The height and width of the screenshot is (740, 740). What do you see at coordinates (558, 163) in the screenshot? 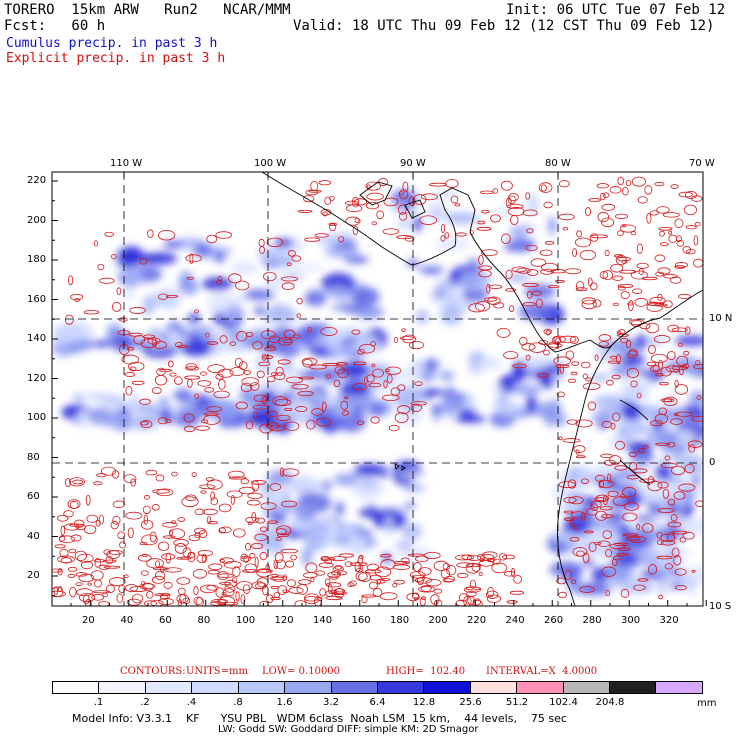
I see `lon-label-80w: 80 W` at bounding box center [558, 163].